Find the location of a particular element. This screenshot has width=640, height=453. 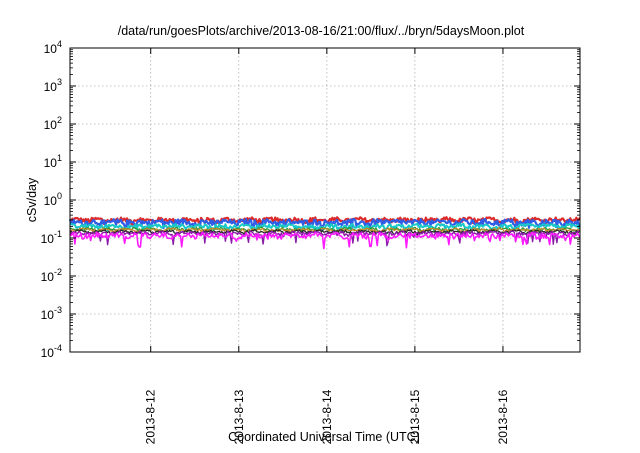

y-tick-label: 10⁻¹ is located at coordinates (51, 237).